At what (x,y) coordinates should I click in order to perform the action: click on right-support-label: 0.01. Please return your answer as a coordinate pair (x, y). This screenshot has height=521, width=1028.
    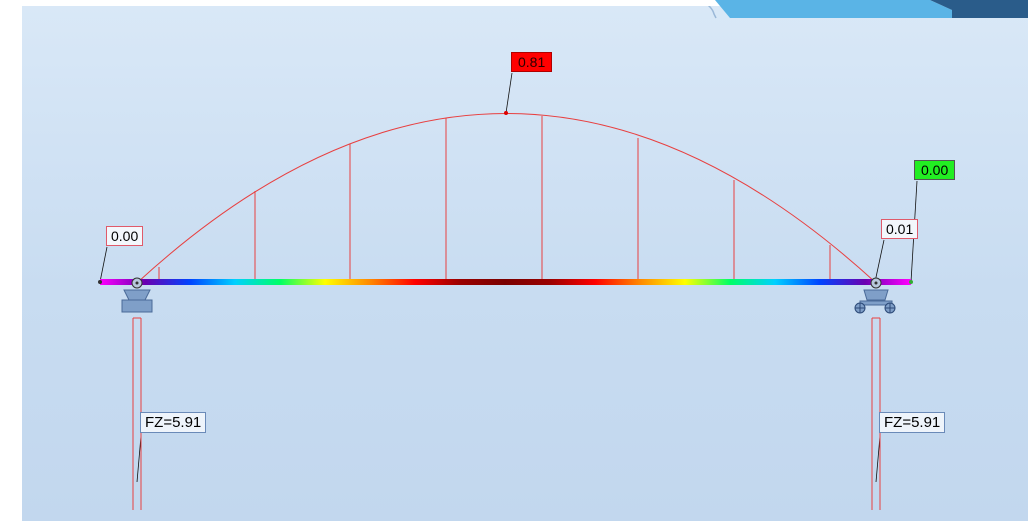
    Looking at the image, I should click on (900, 229).